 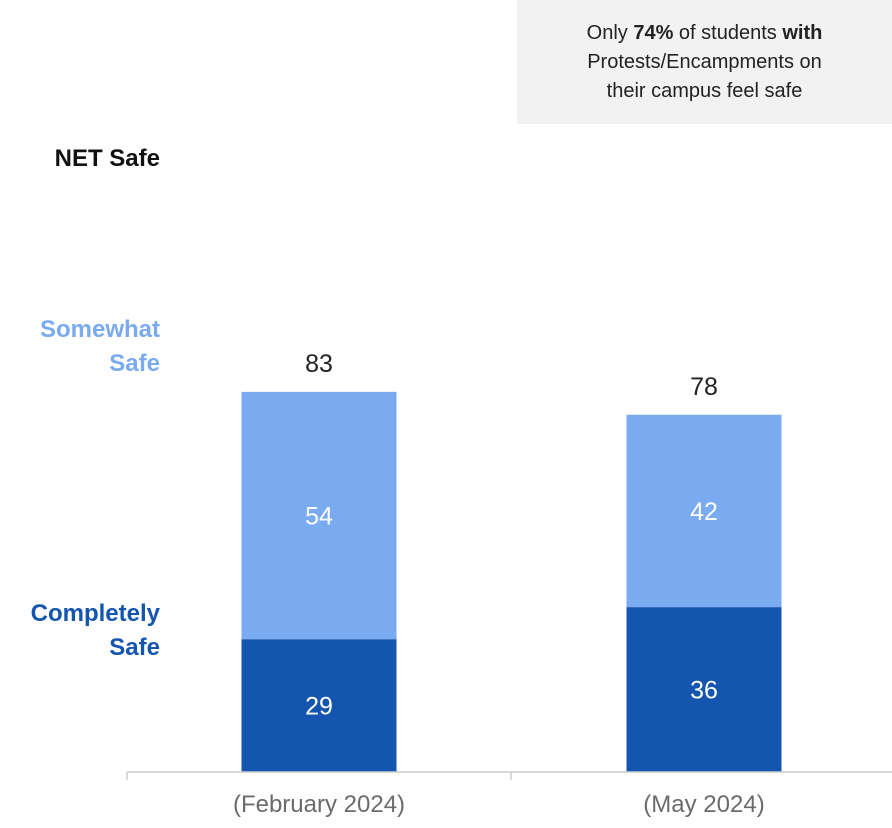 I want to click on completely-safe-label: Completely Safe, so click(x=95, y=630).